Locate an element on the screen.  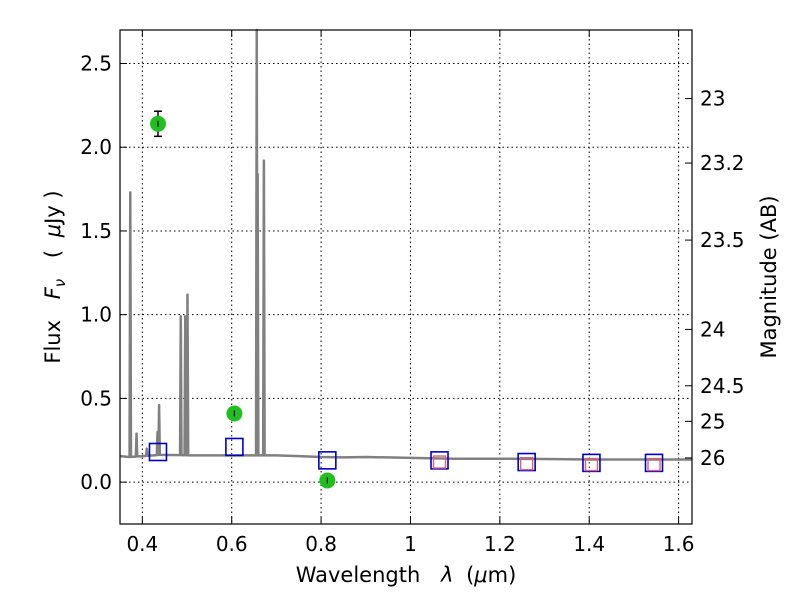
x-axis-label: Wavelength λ (μm) is located at coordinates (406, 575).